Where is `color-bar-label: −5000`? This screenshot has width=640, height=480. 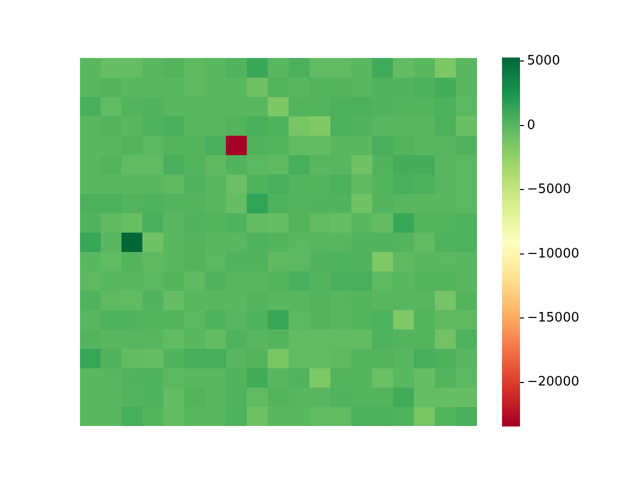
color-bar-label: −5000 is located at coordinates (549, 190).